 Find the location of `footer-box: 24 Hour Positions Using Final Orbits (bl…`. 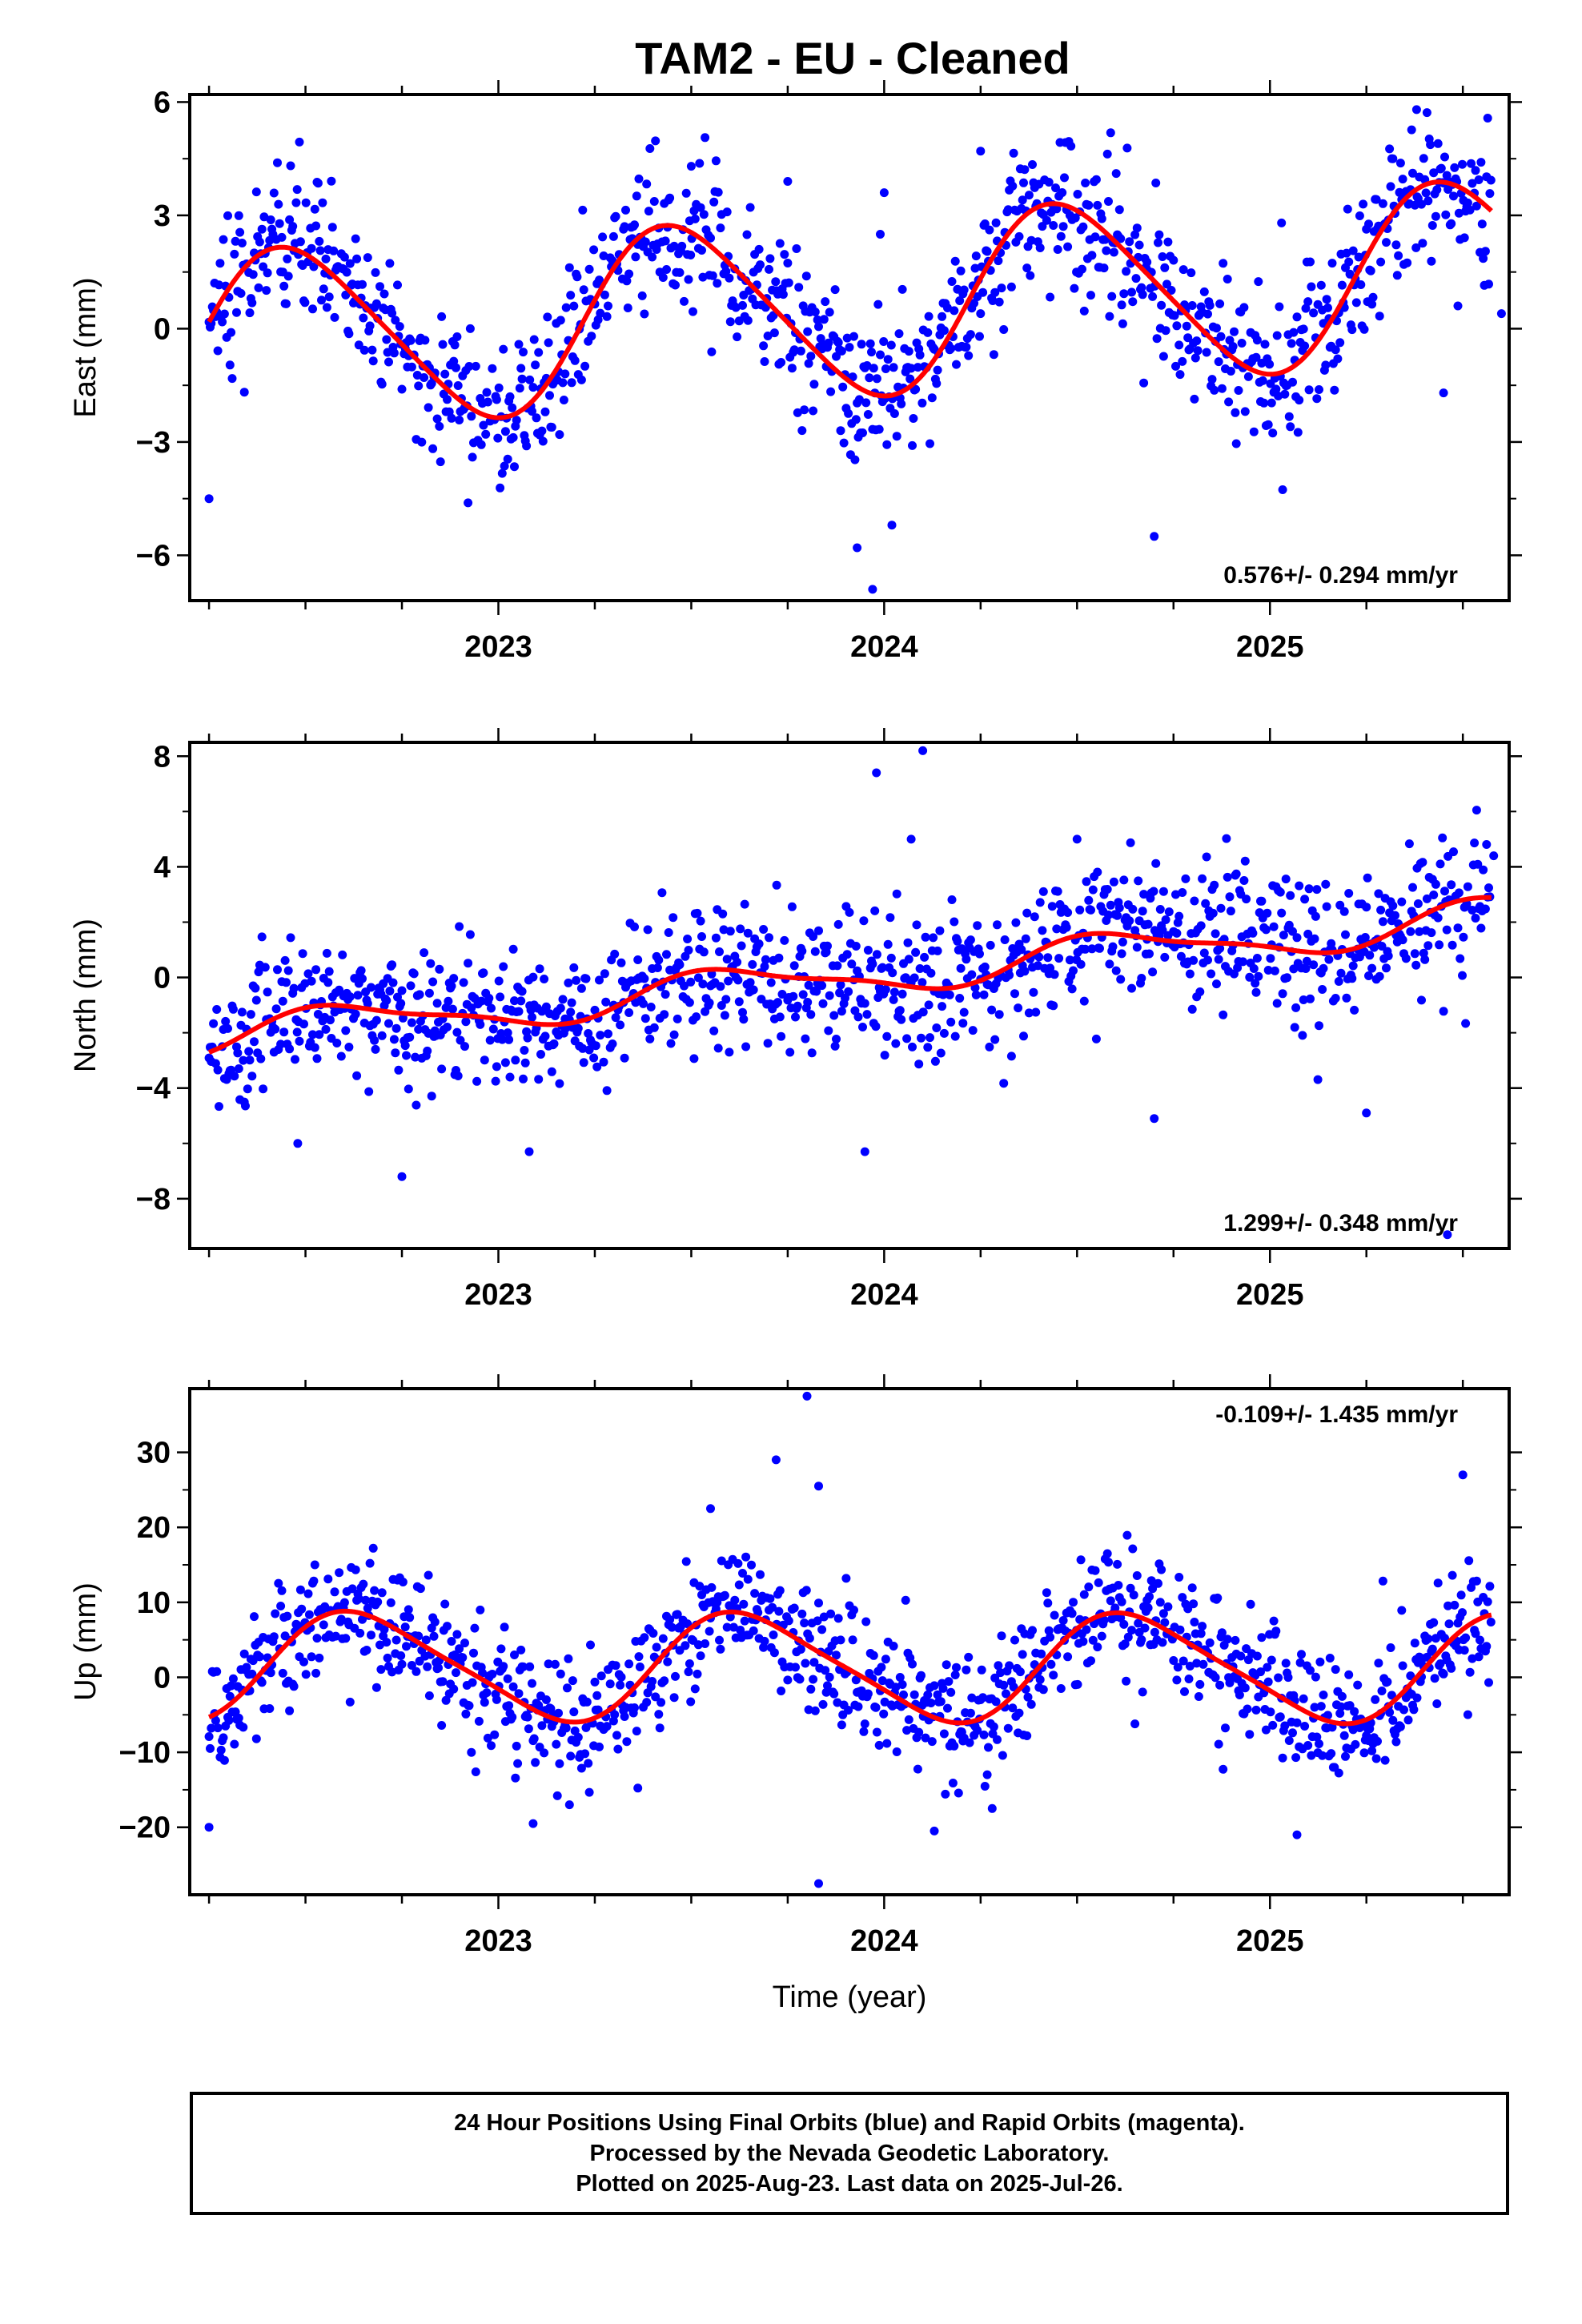

footer-box: 24 Hour Positions Using Final Orbits (bl… is located at coordinates (849, 2153).